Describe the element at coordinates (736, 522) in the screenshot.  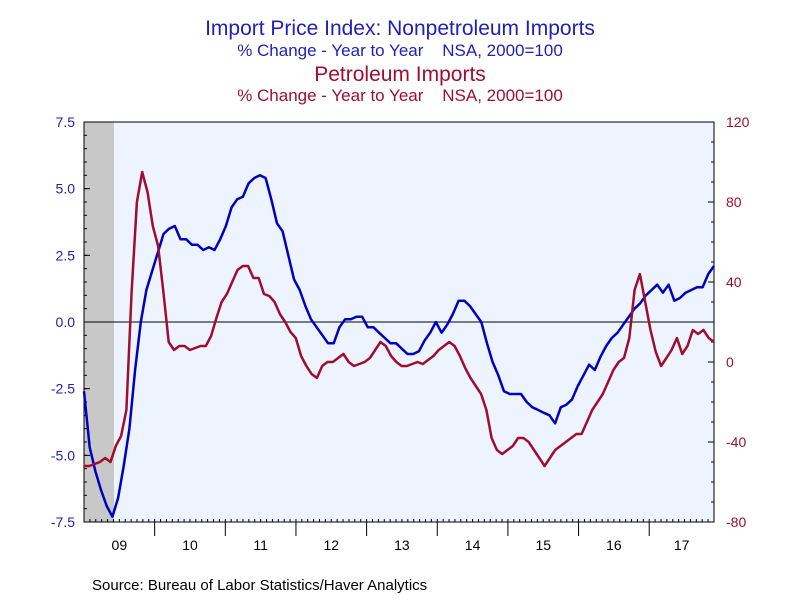
I see `y-right-tick-label: -80` at that location.